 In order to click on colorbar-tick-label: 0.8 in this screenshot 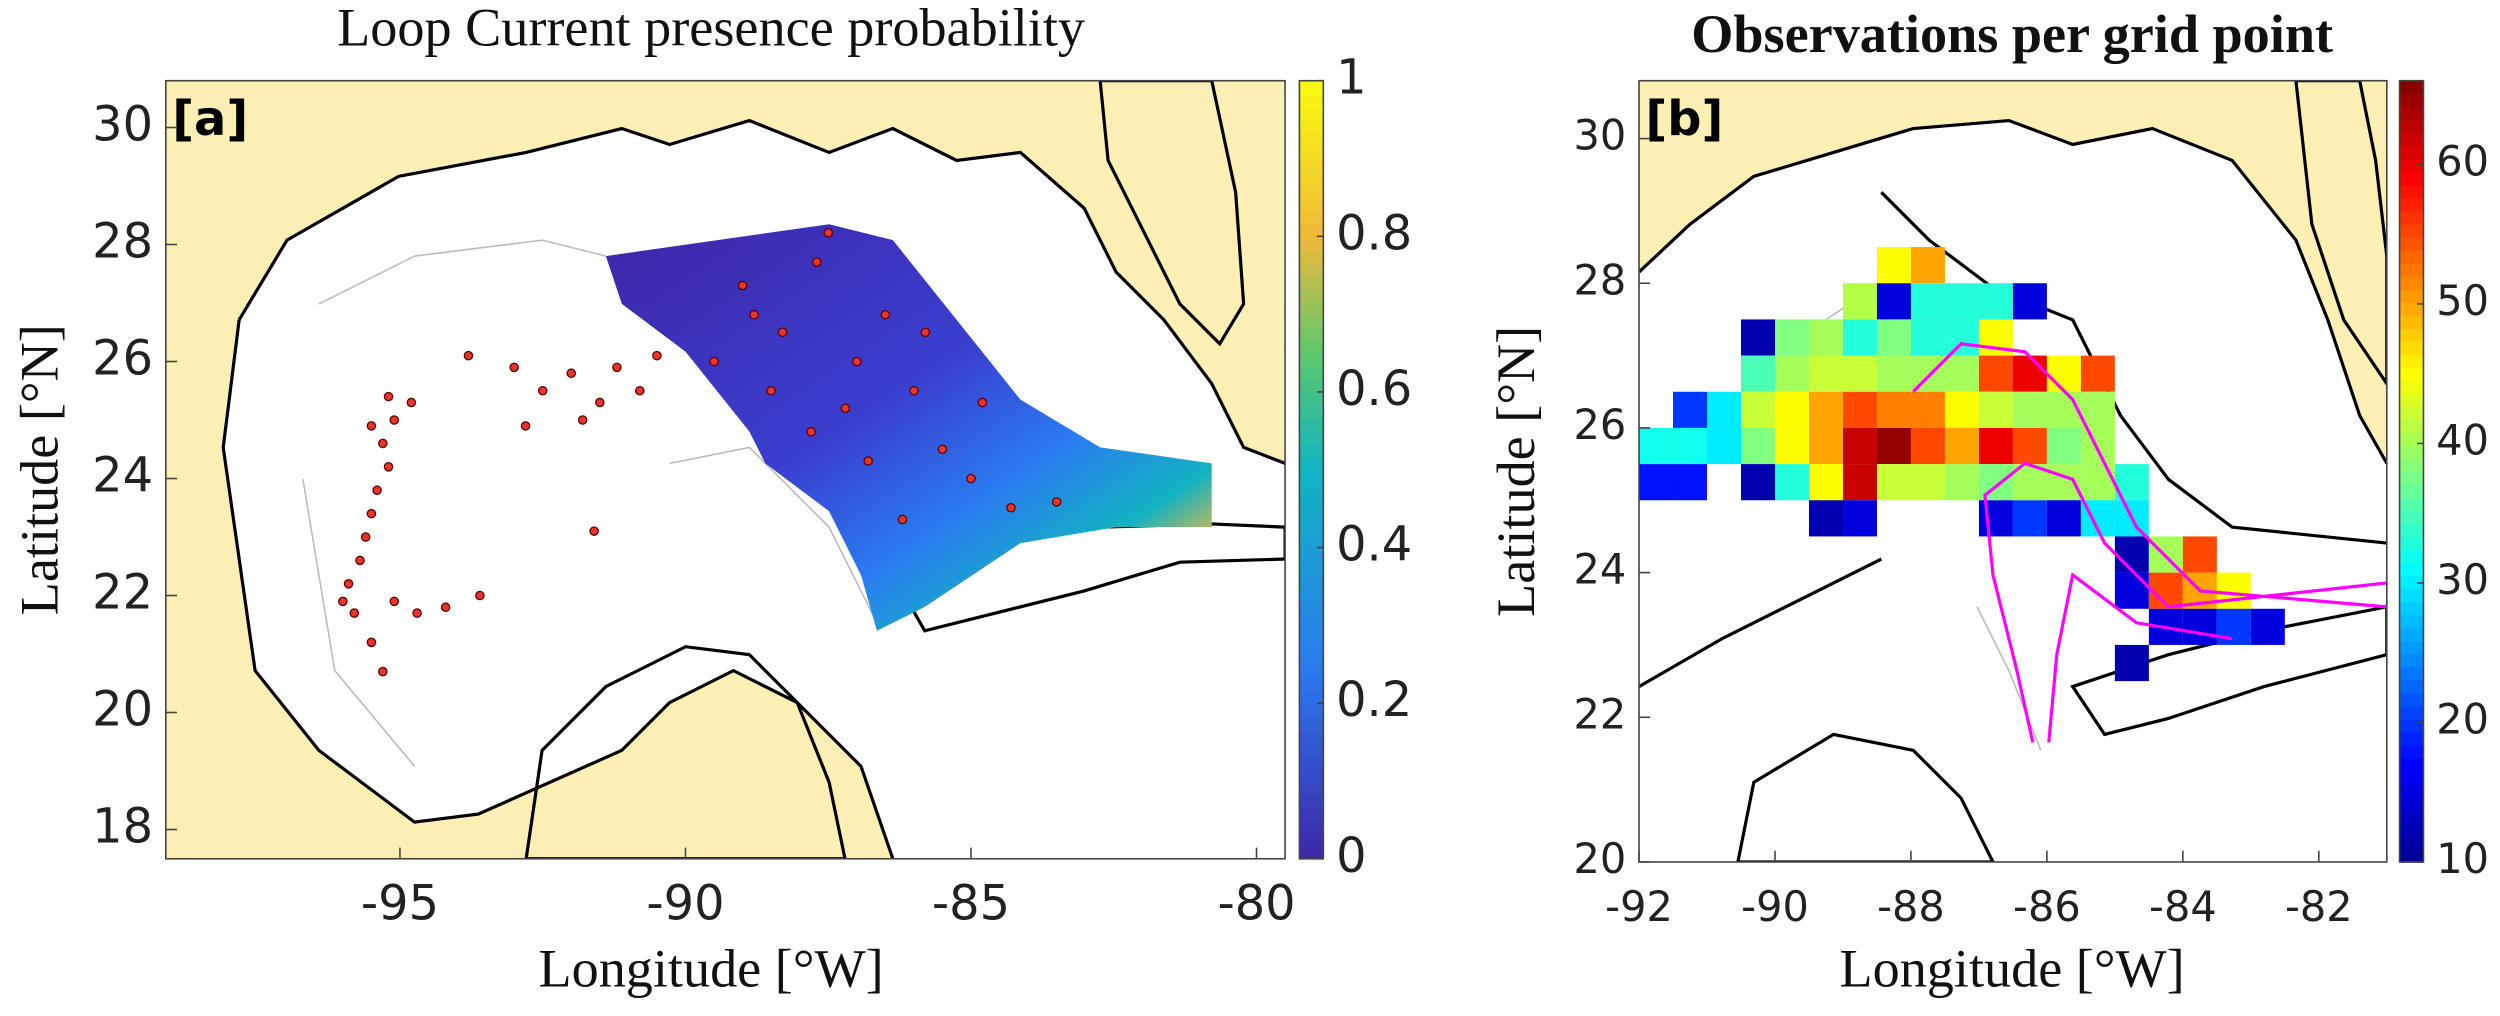, I will do `click(1374, 233)`.